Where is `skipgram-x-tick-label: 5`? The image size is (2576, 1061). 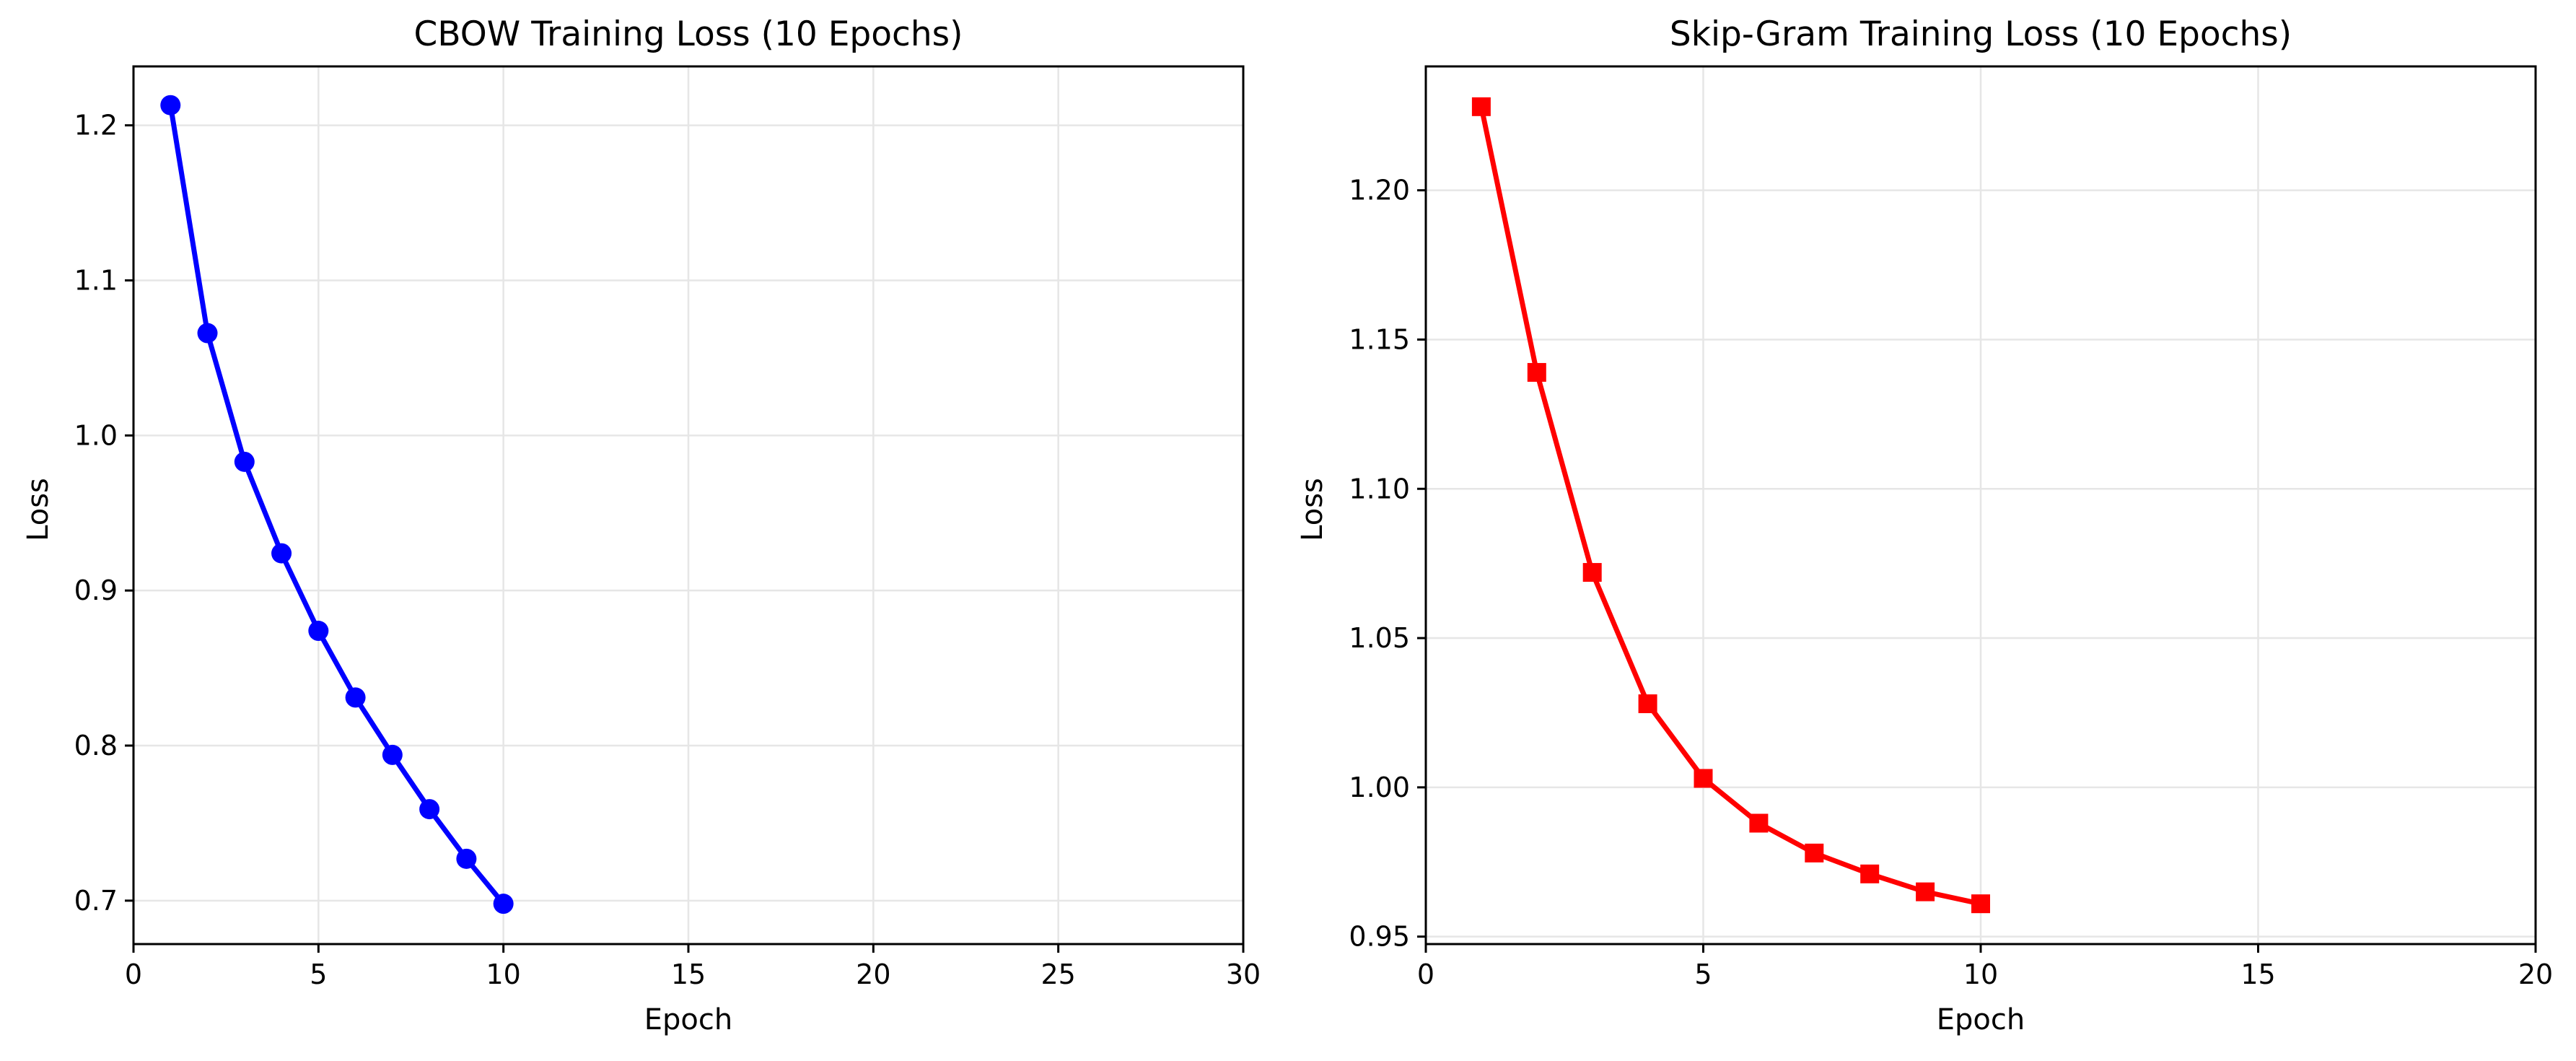 skipgram-x-tick-label: 5 is located at coordinates (1703, 974).